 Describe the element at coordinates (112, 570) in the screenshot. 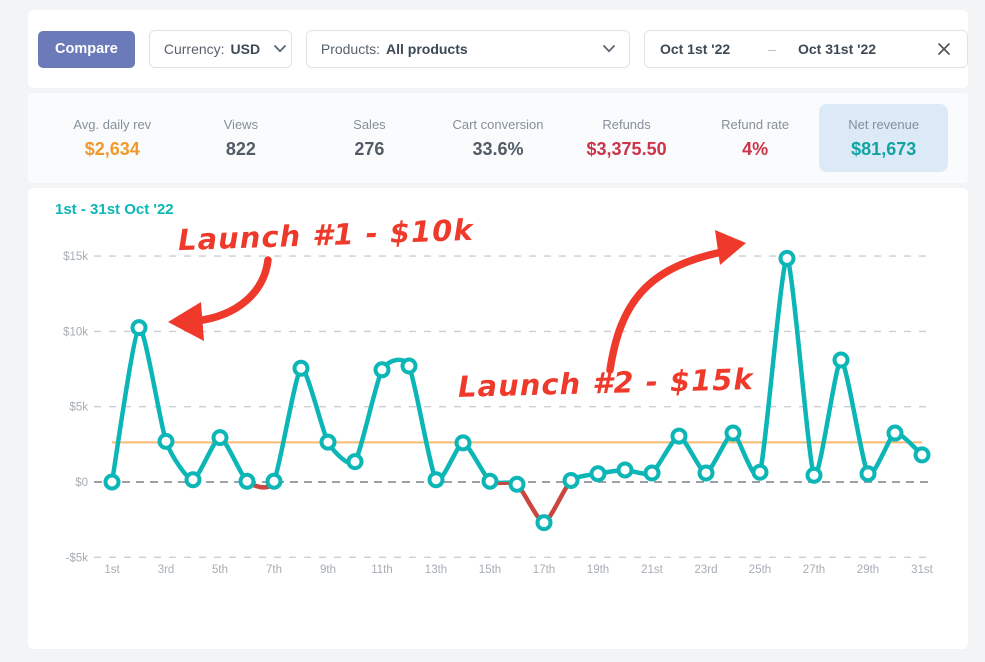

I see `x-axis-tick-label: 1st` at that location.